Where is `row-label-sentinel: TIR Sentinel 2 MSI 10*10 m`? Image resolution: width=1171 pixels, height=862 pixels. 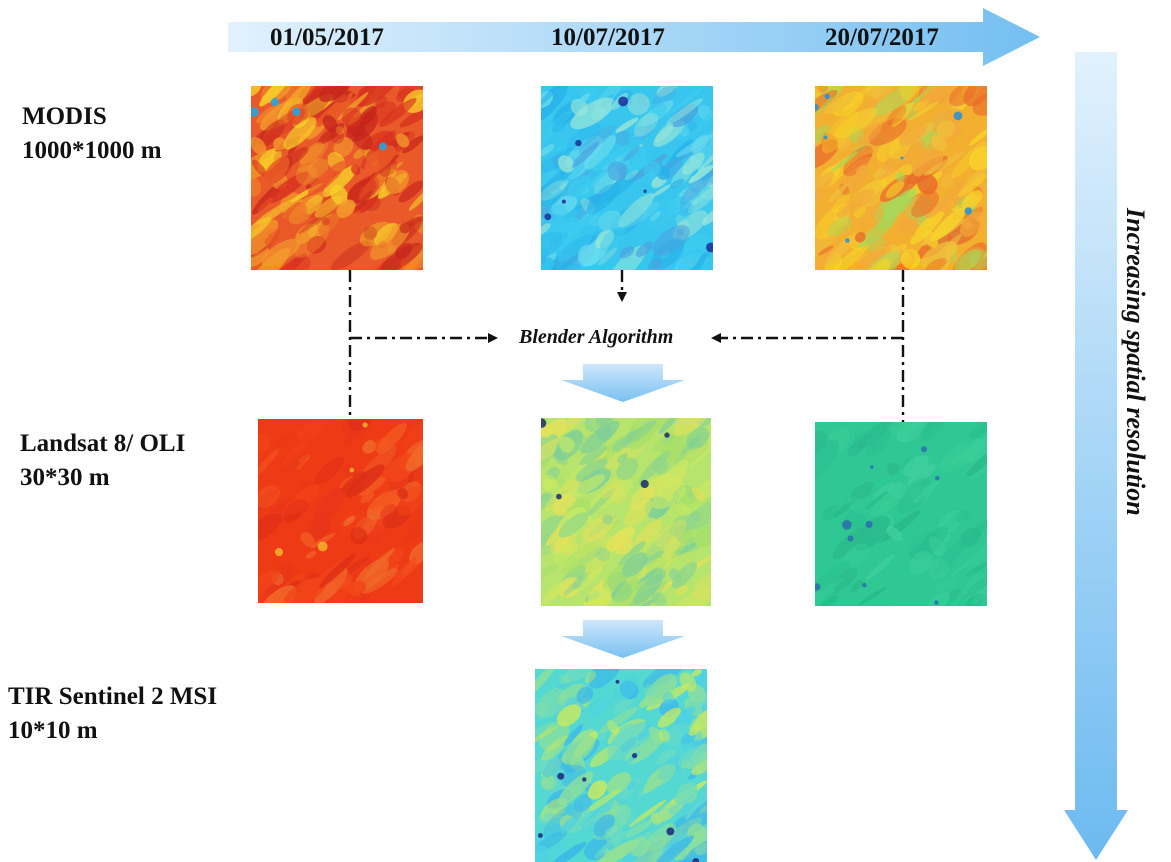 row-label-sentinel: TIR Sentinel 2 MSI 10*10 m is located at coordinates (112, 714).